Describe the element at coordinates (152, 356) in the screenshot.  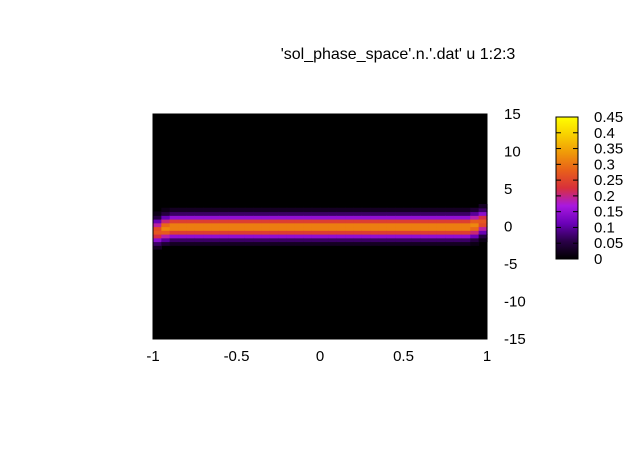
I see `x-tick-label: -1` at that location.